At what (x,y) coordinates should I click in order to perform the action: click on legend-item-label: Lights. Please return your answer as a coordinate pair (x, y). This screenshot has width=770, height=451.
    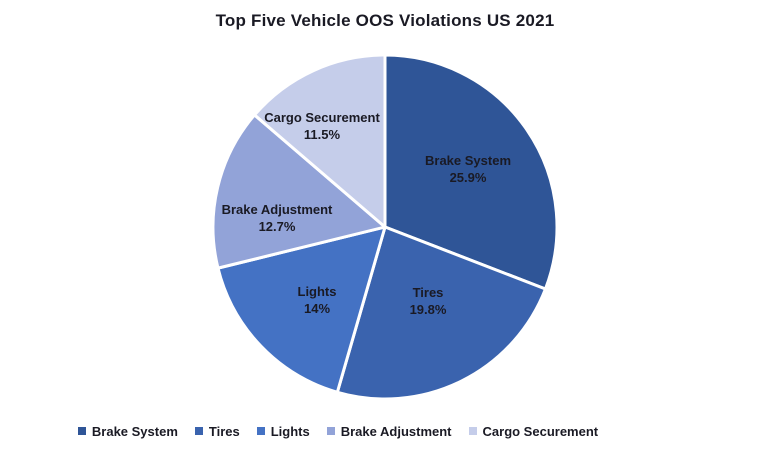
    Looking at the image, I should click on (290, 431).